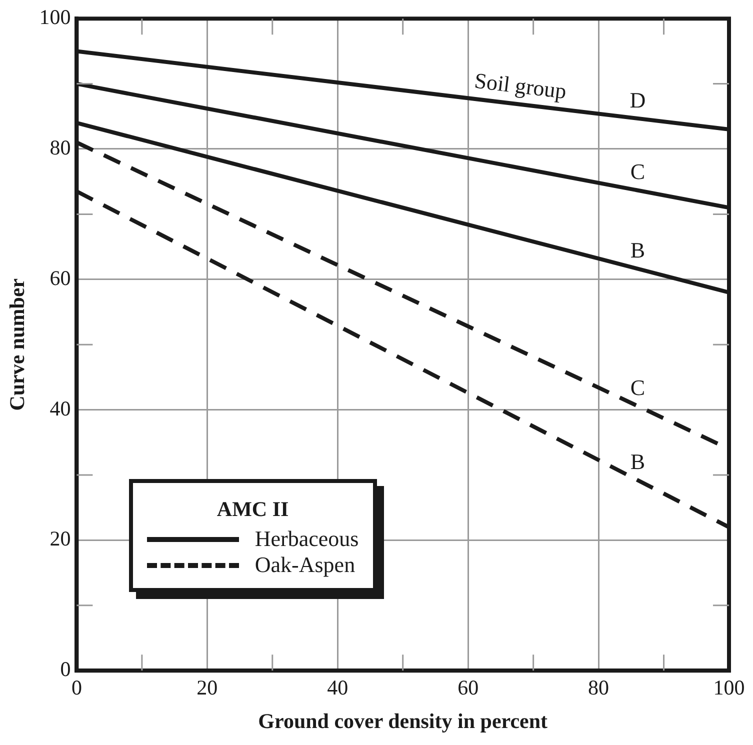  Describe the element at coordinates (599, 688) in the screenshot. I see `x-tick-label: 80` at that location.